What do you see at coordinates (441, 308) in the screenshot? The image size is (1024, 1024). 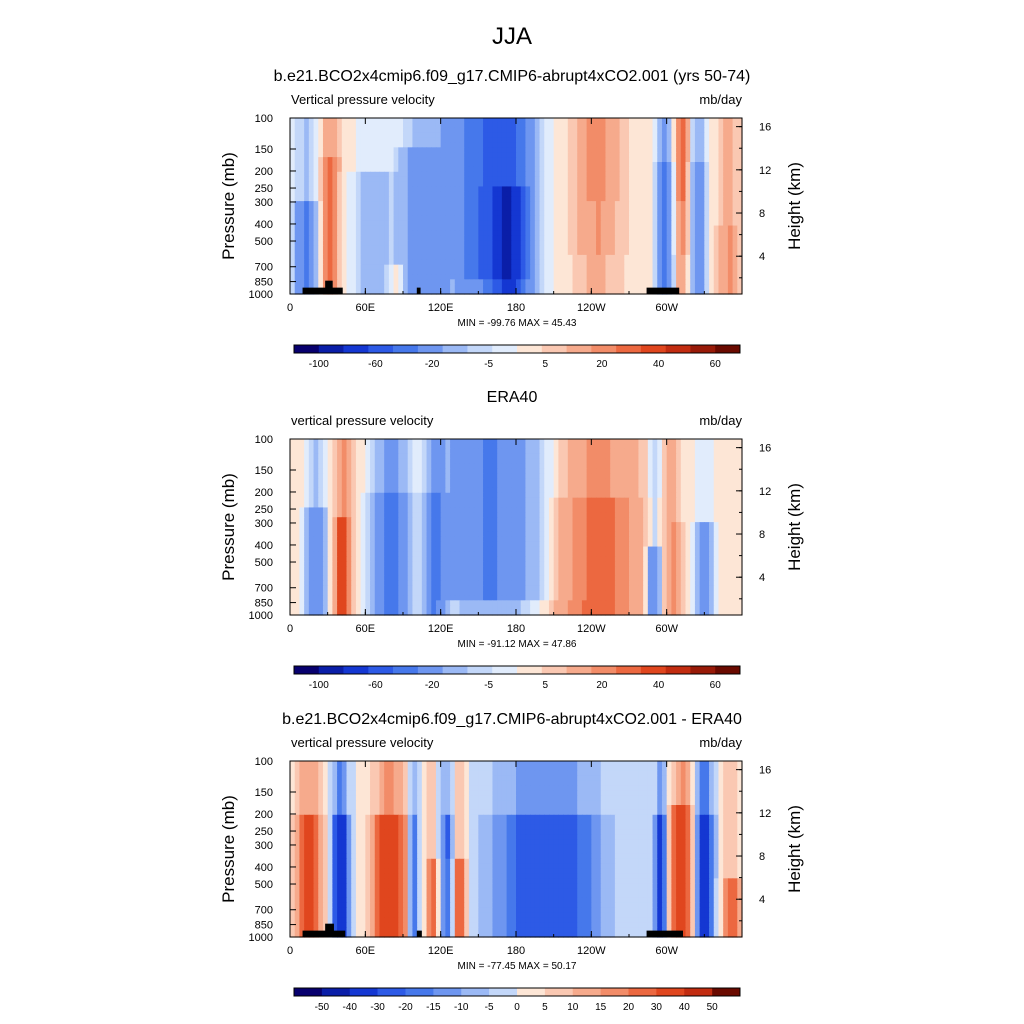 I see `x-tick-label: 120E` at bounding box center [441, 308].